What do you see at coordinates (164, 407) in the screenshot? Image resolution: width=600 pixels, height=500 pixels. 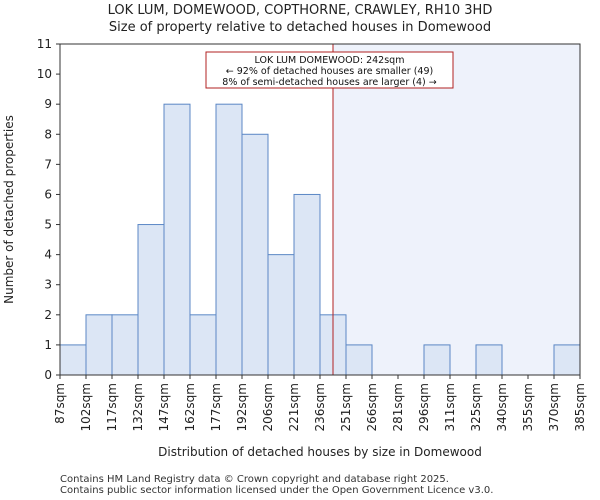 I see `x-tick-label: 147sqm` at bounding box center [164, 407].